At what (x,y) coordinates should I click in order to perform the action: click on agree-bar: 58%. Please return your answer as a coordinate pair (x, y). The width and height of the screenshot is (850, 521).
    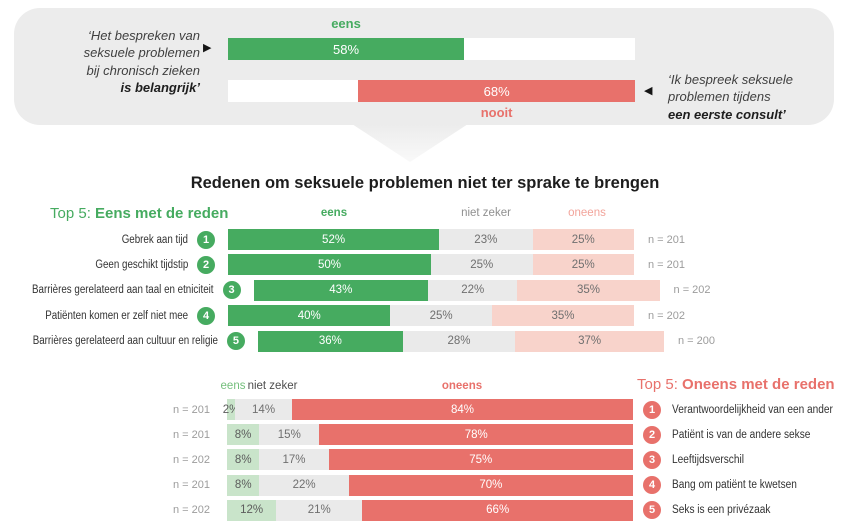
    Looking at the image, I should click on (431, 49).